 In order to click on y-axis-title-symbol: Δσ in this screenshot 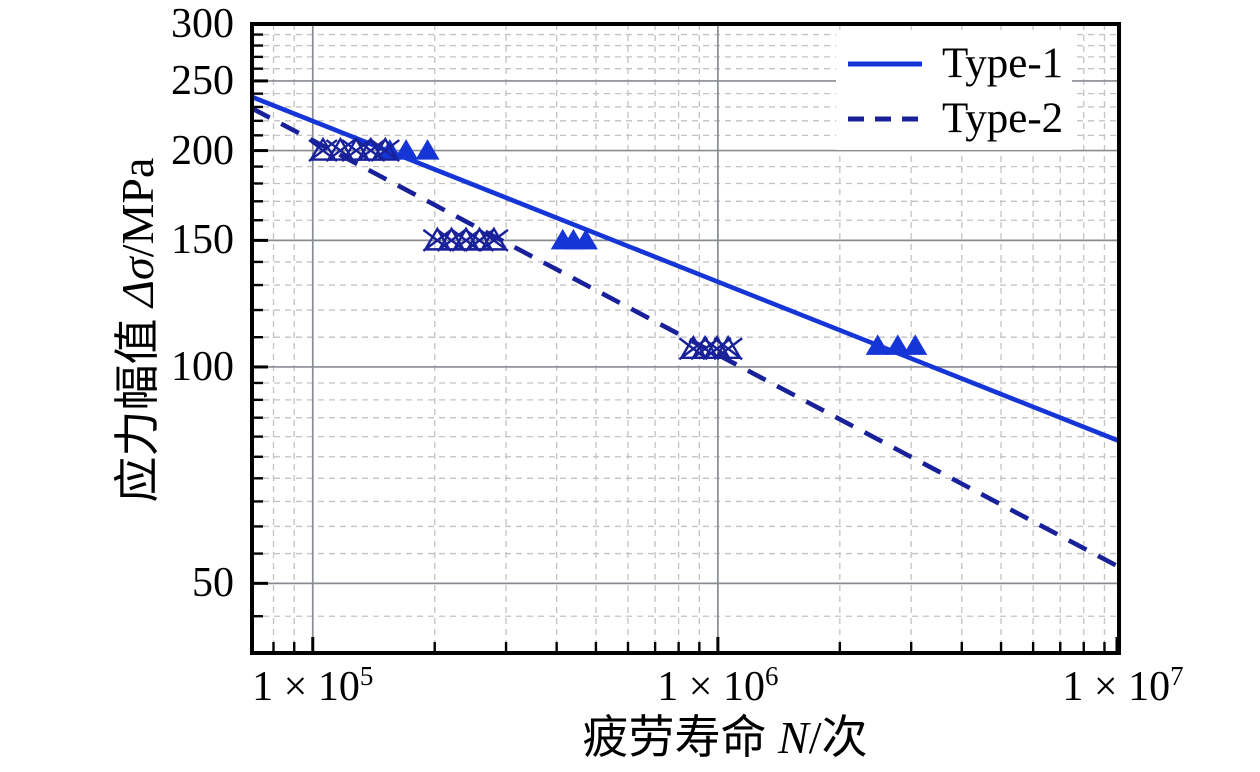, I will do `click(137, 282)`.